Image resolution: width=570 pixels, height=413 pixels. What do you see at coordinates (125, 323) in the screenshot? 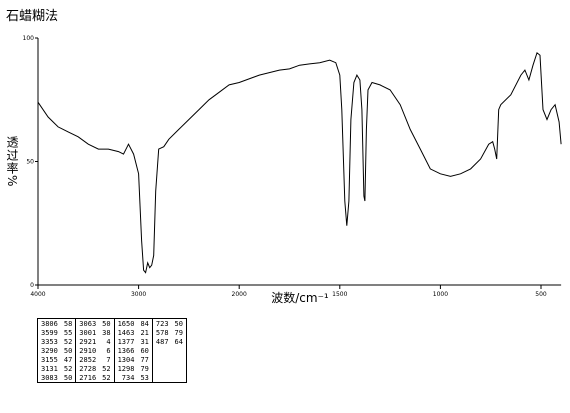
I see `peak-wavenumber: 1650` at bounding box center [125, 323].